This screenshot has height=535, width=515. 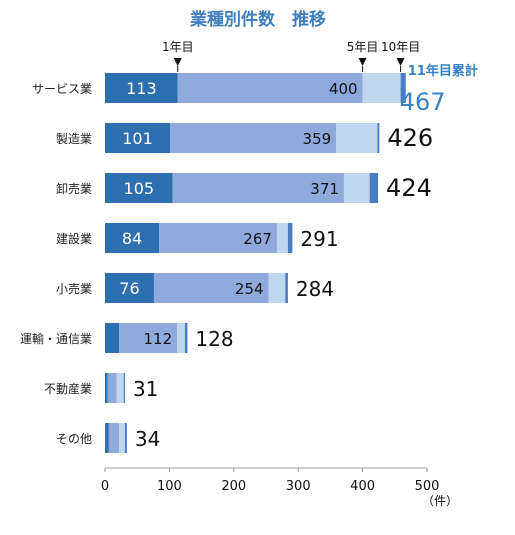 I want to click on chart-title: 業種別件数 推移, so click(x=258, y=19).